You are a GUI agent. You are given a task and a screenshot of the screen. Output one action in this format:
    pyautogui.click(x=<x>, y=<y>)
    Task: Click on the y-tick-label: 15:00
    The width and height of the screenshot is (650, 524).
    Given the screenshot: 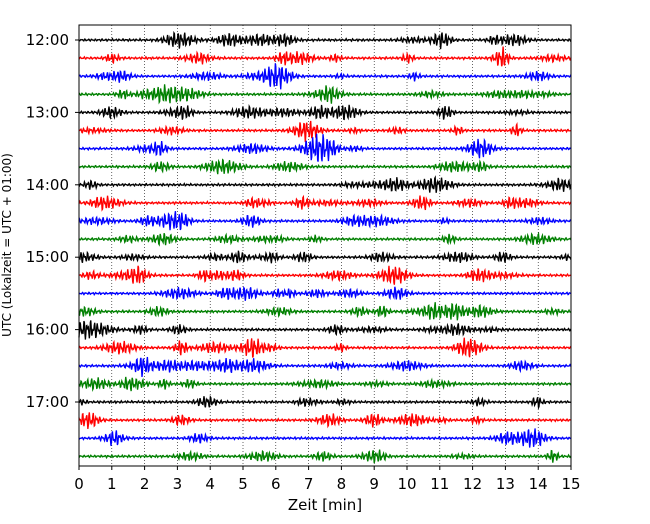 What is the action you would take?
    pyautogui.click(x=47, y=257)
    